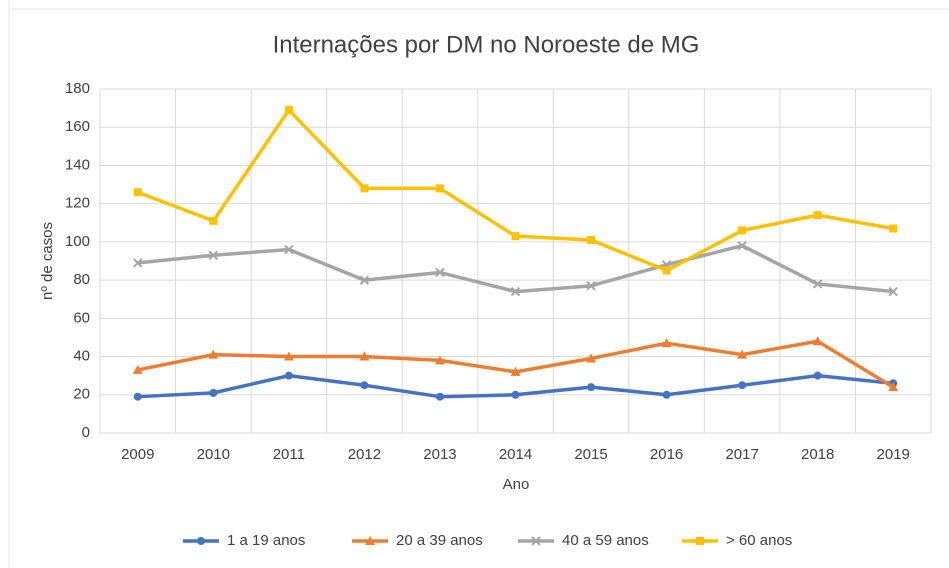  What do you see at coordinates (515, 454) in the screenshot?
I see `x-tick-label: 2014` at bounding box center [515, 454].